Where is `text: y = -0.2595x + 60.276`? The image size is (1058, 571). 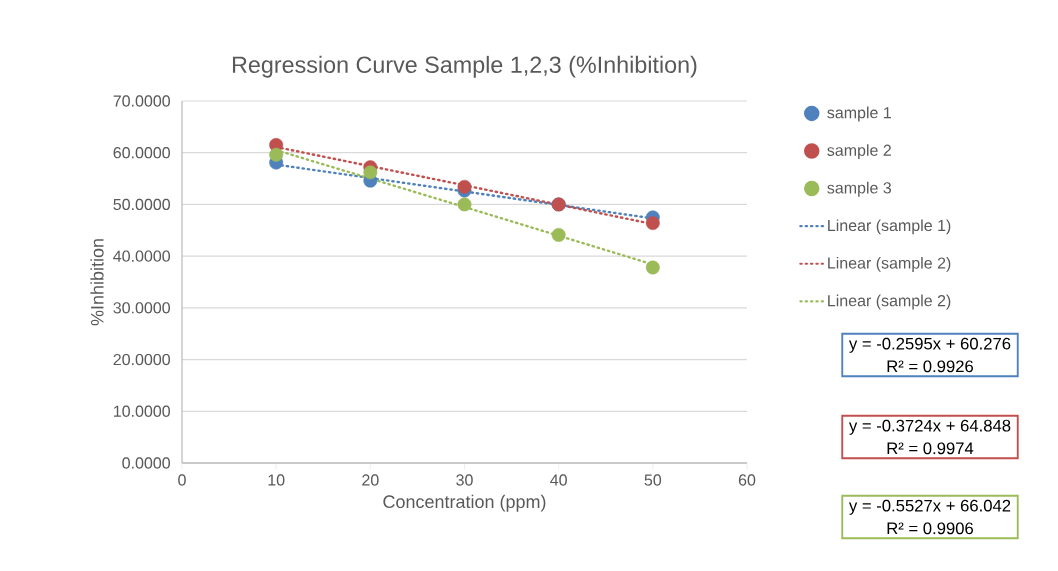 text: y = -0.2595x + 60.276 is located at coordinates (929, 345).